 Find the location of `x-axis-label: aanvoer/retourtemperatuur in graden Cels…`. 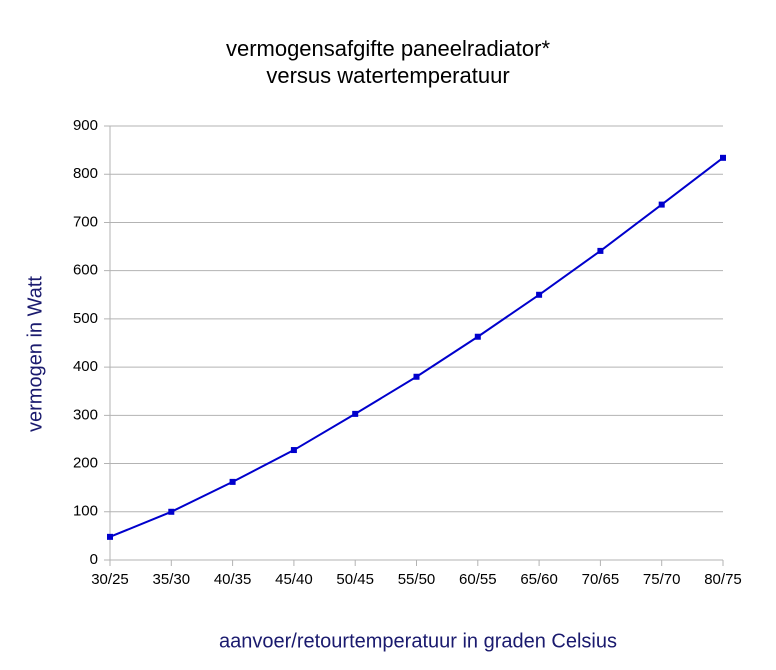

x-axis-label: aanvoer/retourtemperatuur in graden Cels… is located at coordinates (418, 641).